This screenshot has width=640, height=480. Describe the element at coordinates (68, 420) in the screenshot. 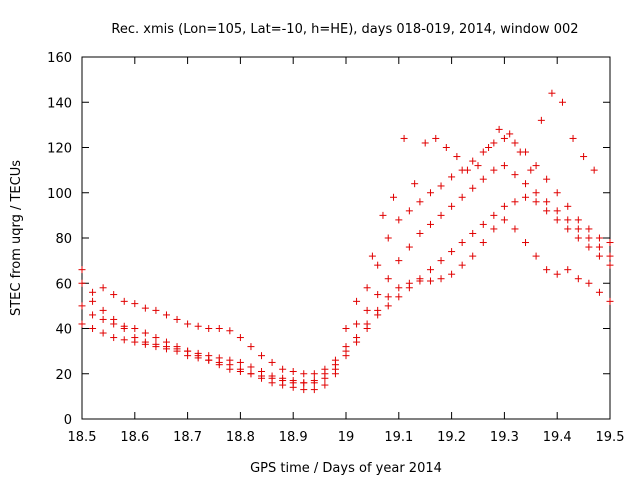

I see `y-tick-label: 0` at that location.